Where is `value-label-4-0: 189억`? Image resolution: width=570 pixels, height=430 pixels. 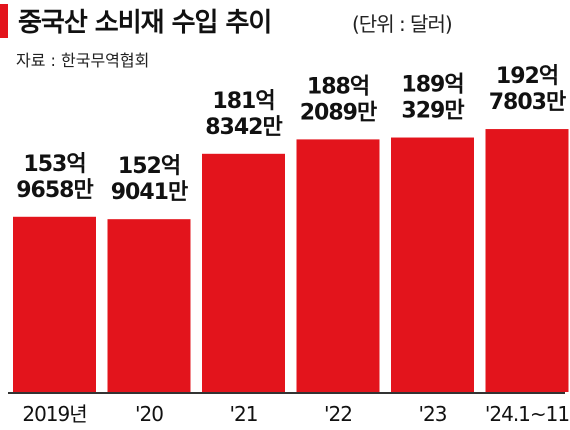 value-label-4-0: 189억 is located at coordinates (432, 85).